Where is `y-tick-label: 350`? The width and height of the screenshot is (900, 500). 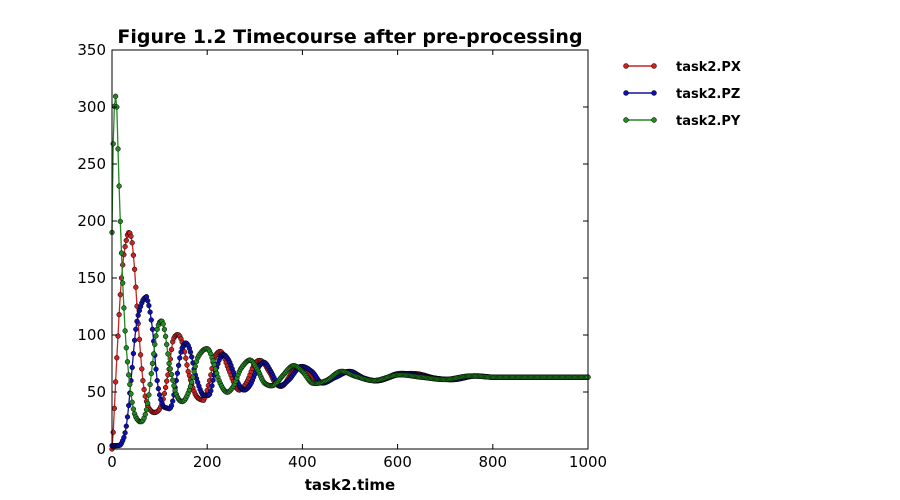
y-tick-label: 350 is located at coordinates (91, 50).